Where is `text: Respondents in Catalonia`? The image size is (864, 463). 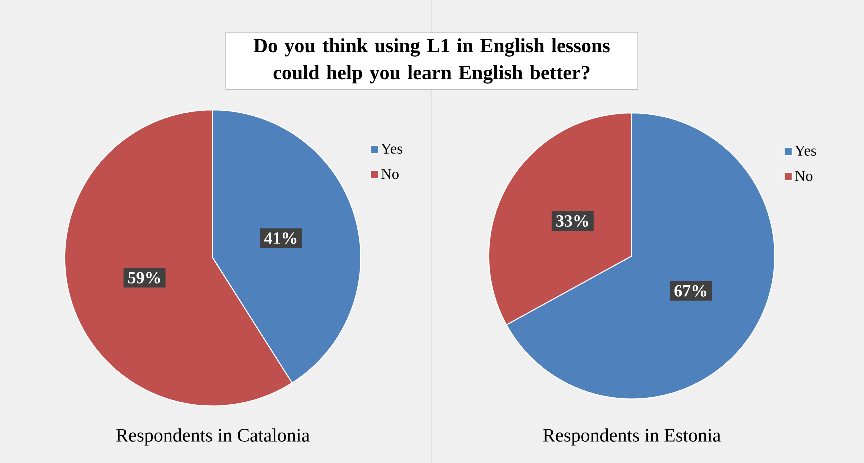
text: Respondents in Catalonia is located at coordinates (213, 437).